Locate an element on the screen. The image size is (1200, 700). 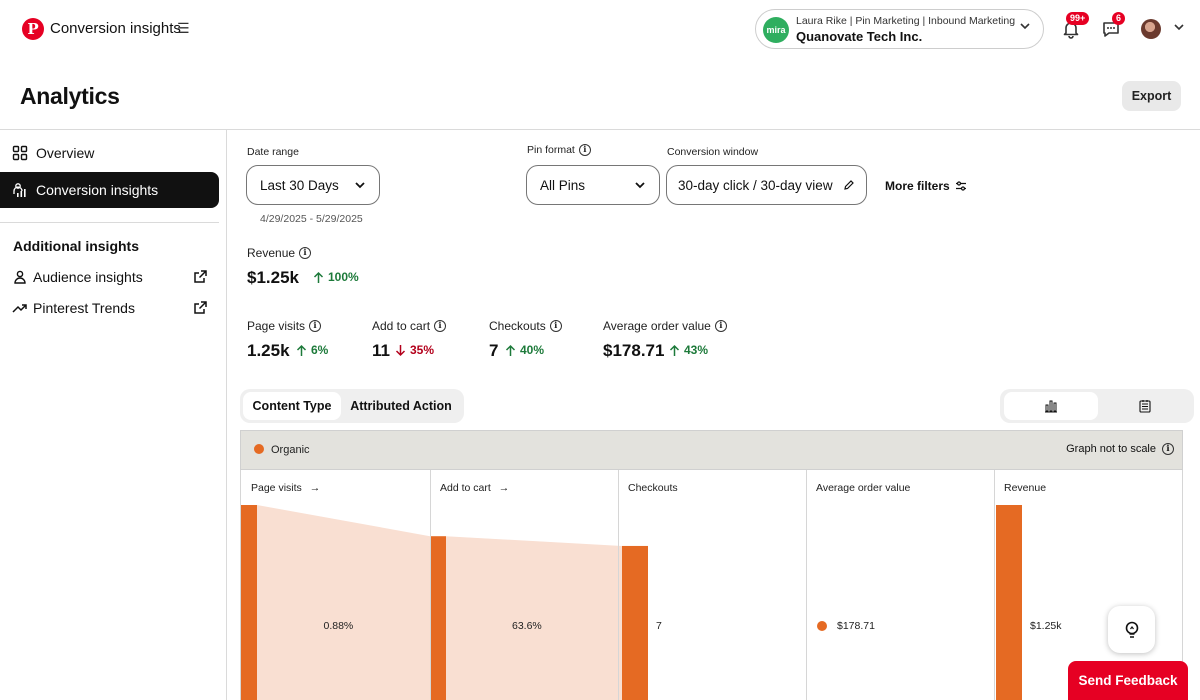
account-name: Quanovate Tech Inc. is located at coordinates (859, 36).